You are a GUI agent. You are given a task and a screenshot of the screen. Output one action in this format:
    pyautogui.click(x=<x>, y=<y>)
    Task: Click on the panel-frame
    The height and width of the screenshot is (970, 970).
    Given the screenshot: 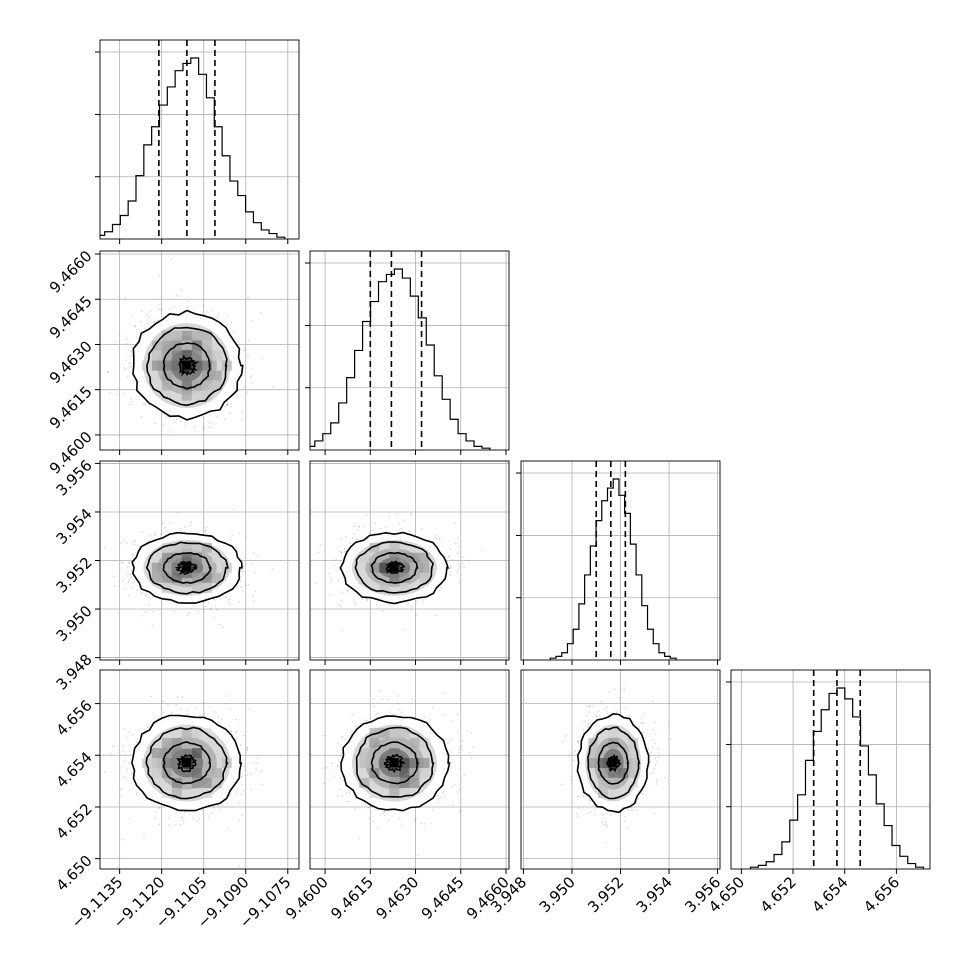 What is the action you would take?
    pyautogui.click(x=409, y=769)
    